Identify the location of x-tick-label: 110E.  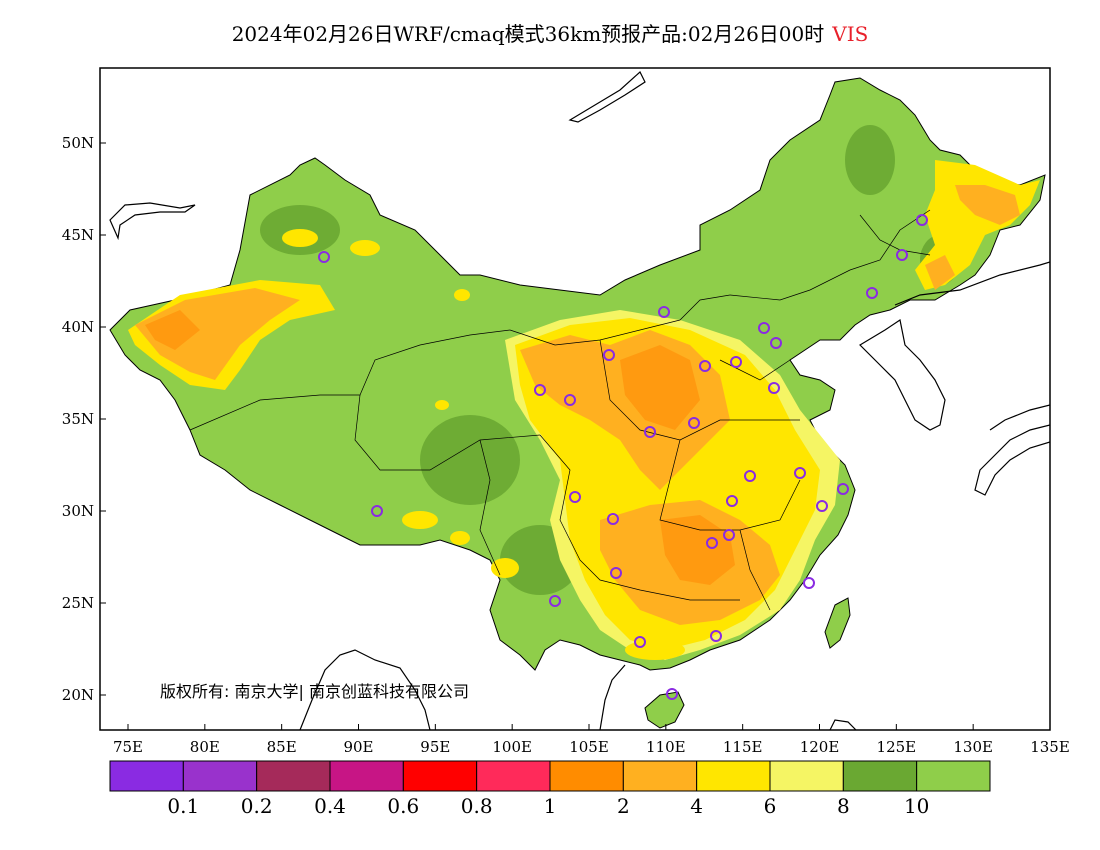
(666, 747).